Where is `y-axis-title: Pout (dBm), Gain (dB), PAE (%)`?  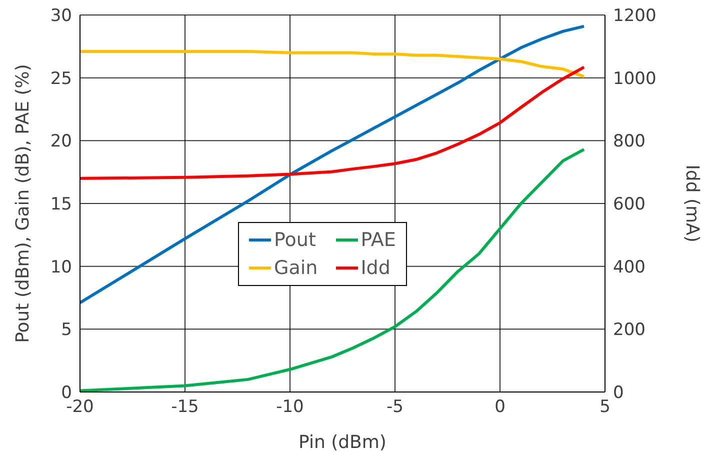 y-axis-title: Pout (dBm), Gain (dB), PAE (%) is located at coordinates (23, 203).